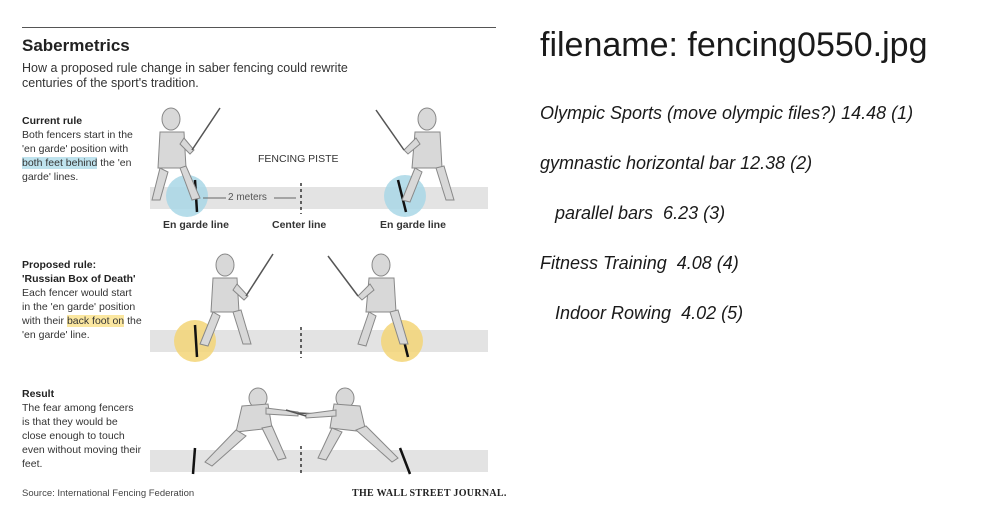  What do you see at coordinates (639, 263) in the screenshot?
I see `prediction-4: Fitness Training 4.08 (4)` at bounding box center [639, 263].